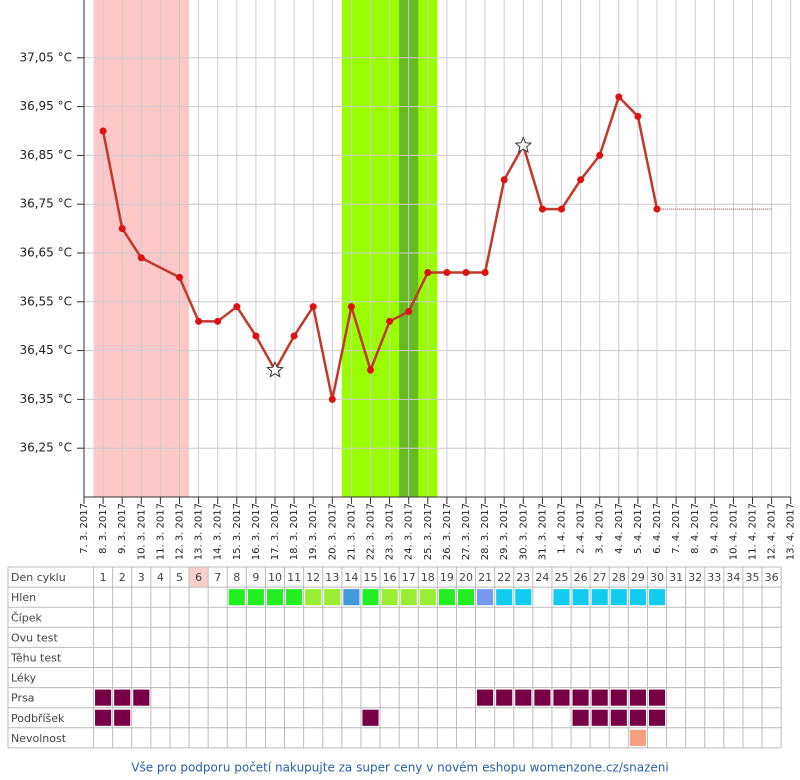  What do you see at coordinates (24, 678) in the screenshot?
I see `row-label: Léky` at bounding box center [24, 678].